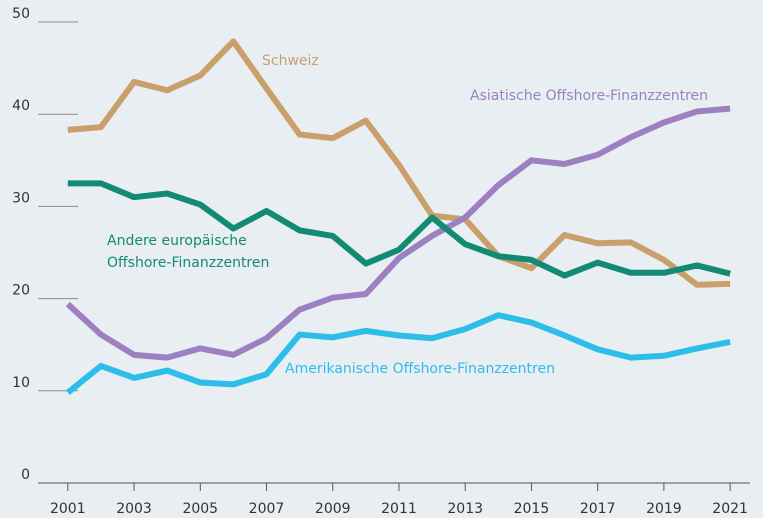  Describe the element at coordinates (532, 509) in the screenshot. I see `x-tick-label: 2015` at that location.